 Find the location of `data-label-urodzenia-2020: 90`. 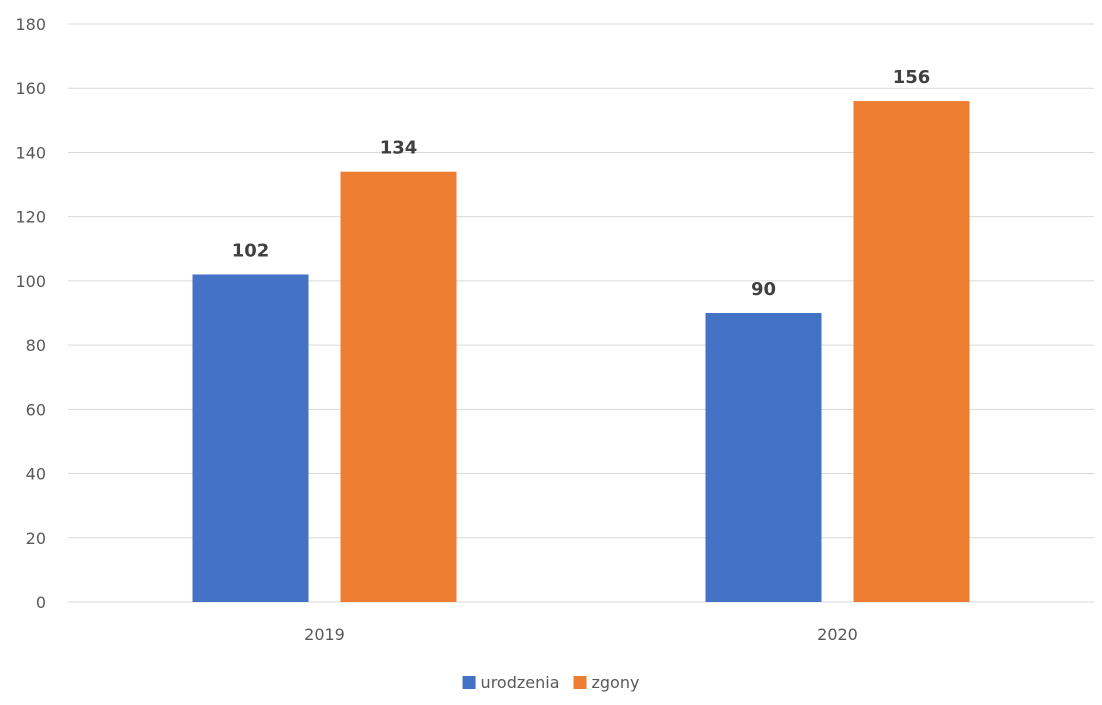

data-label-urodzenia-2020: 90 is located at coordinates (763, 289).